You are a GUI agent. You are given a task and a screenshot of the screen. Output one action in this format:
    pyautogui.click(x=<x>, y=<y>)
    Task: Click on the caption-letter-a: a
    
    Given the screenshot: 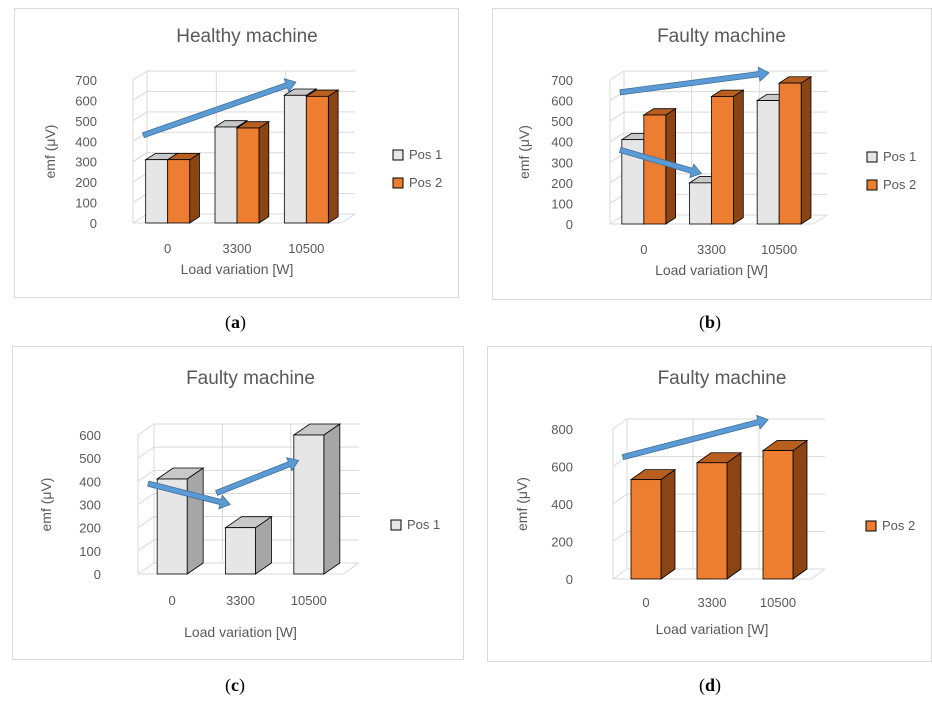 What is the action you would take?
    pyautogui.click(x=235, y=322)
    